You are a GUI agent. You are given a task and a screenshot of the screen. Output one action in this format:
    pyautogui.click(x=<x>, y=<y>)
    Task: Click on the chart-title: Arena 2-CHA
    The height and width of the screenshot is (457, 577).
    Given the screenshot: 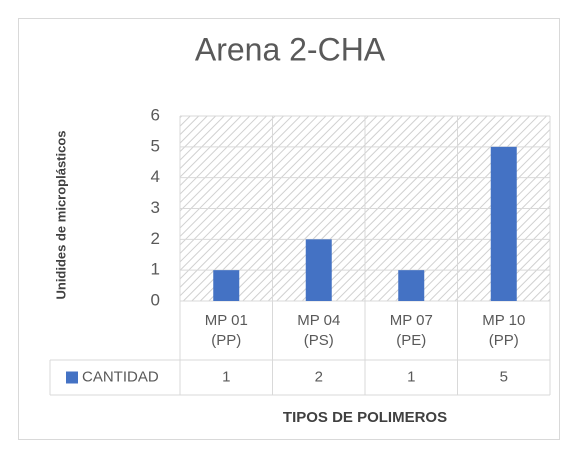 What is the action you would take?
    pyautogui.click(x=290, y=49)
    